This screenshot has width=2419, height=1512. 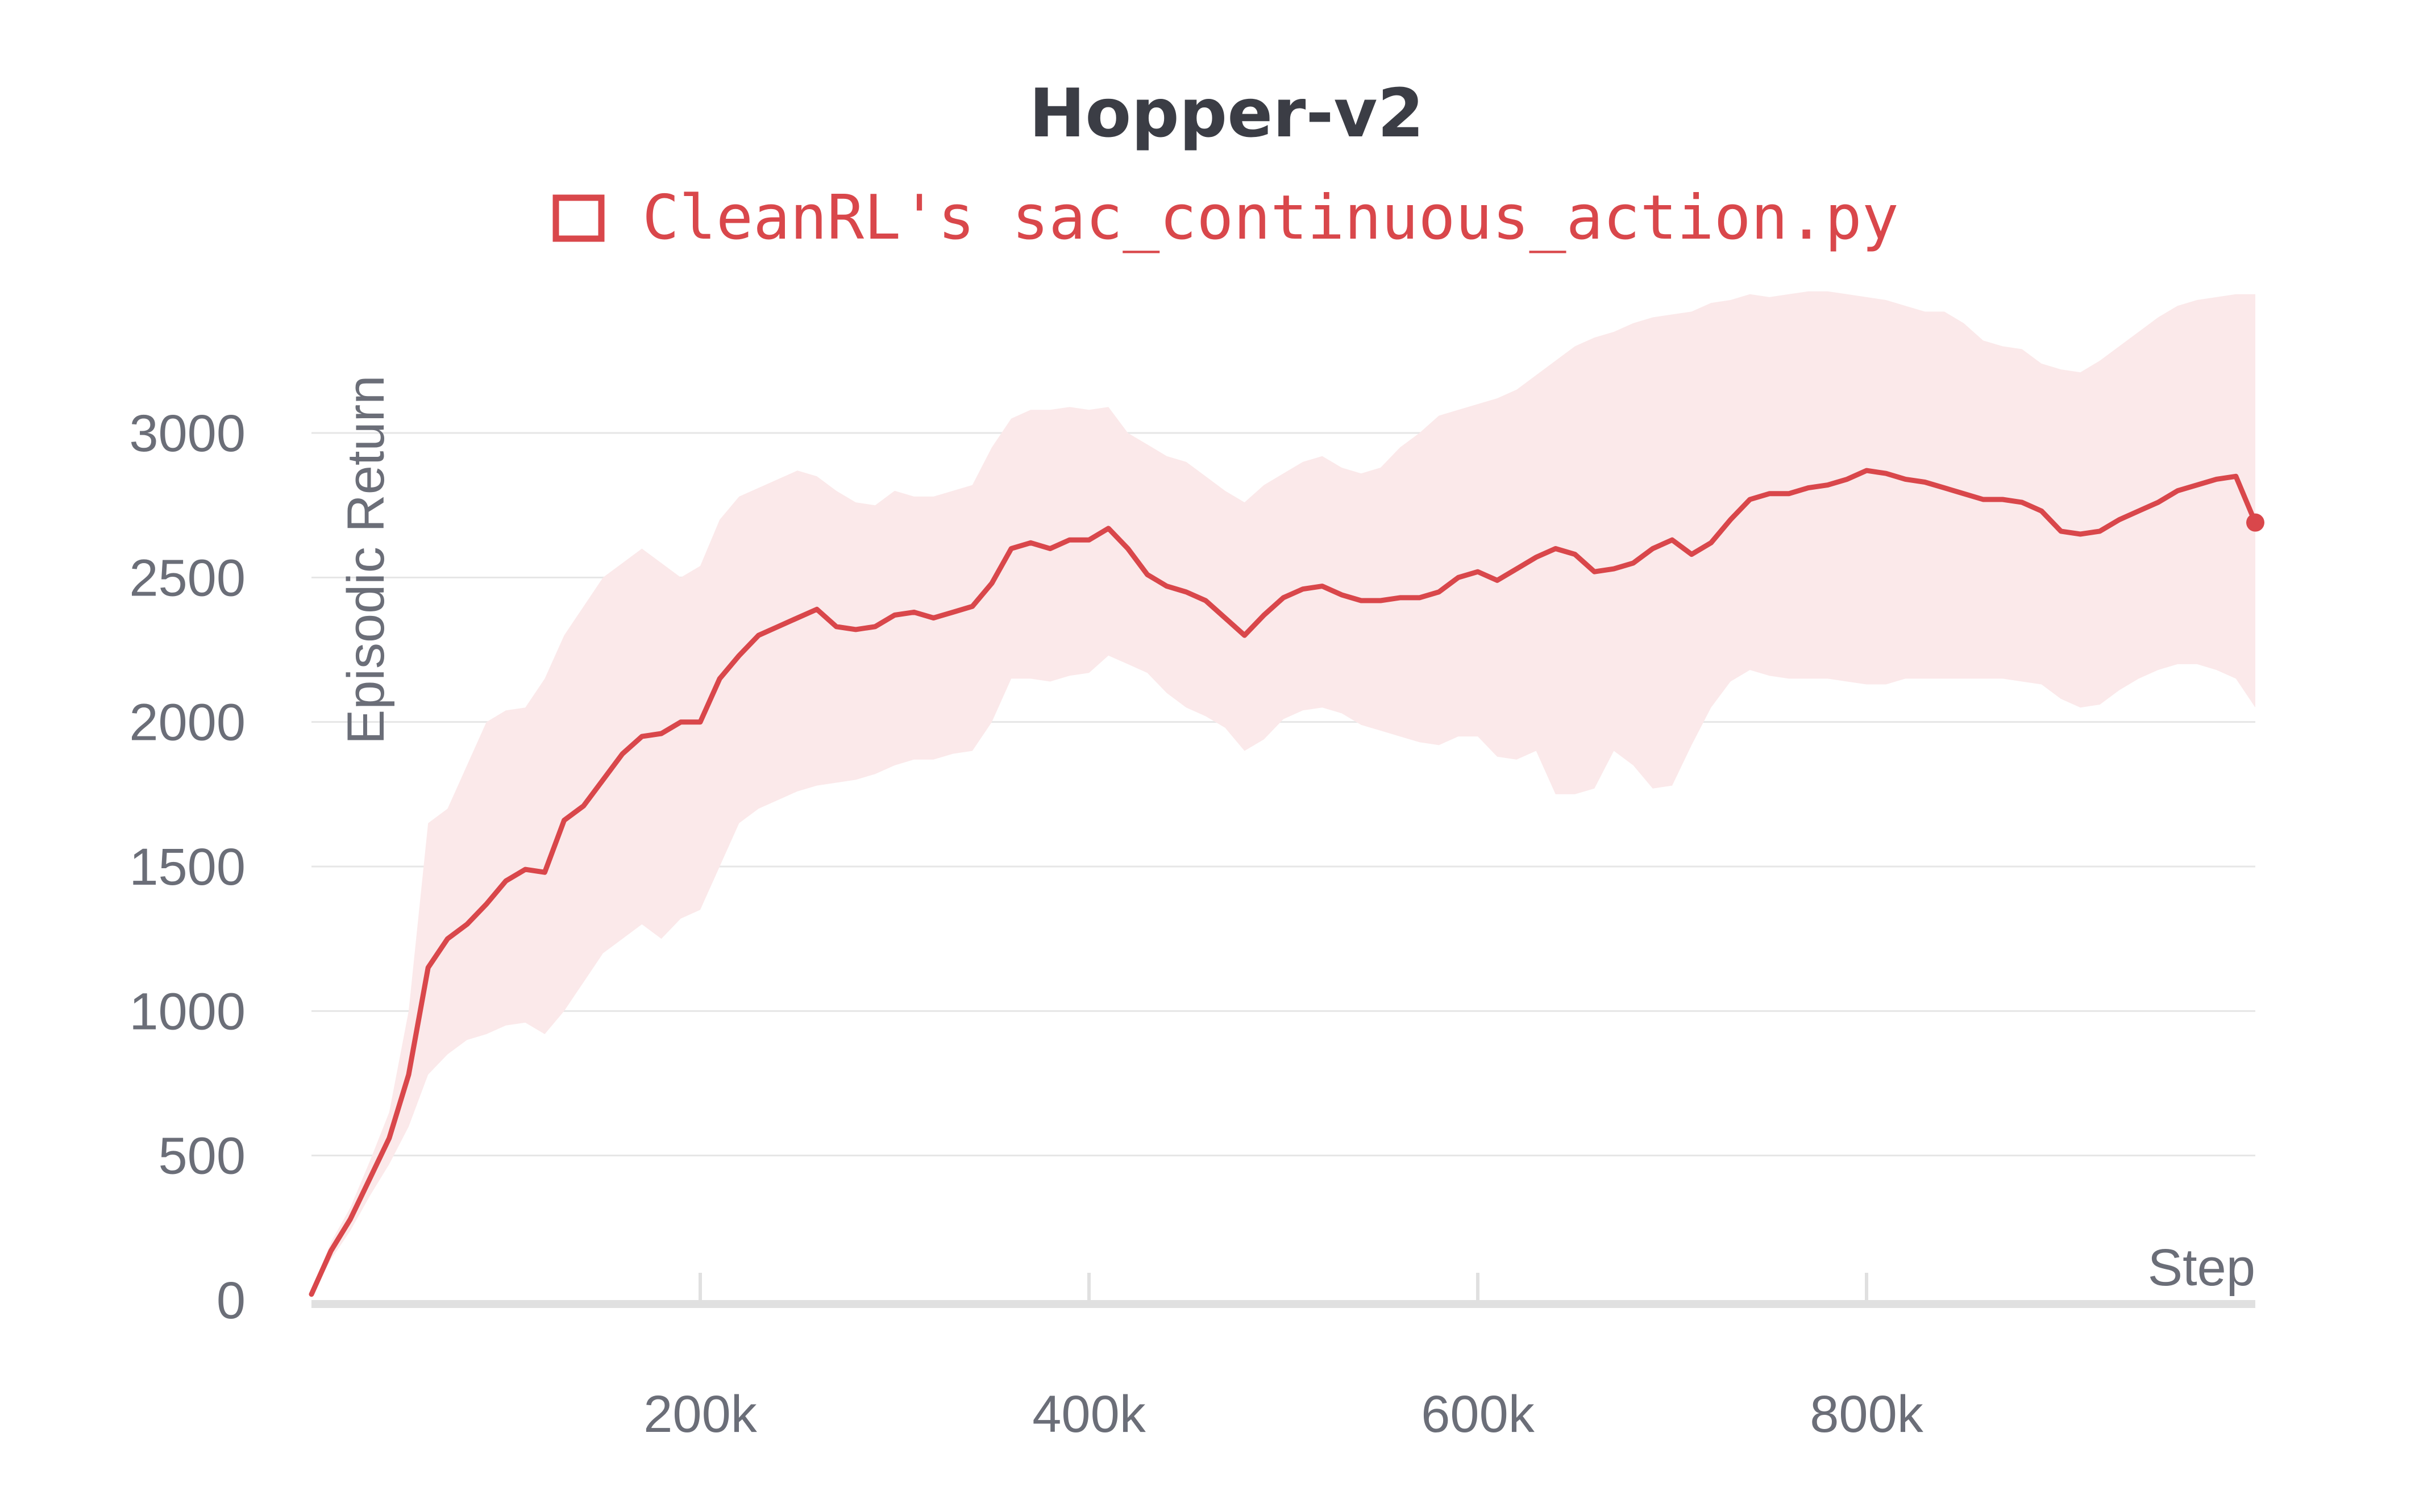 What do you see at coordinates (202, 1156) in the screenshot?
I see `y-tick-label-500: 500` at bounding box center [202, 1156].